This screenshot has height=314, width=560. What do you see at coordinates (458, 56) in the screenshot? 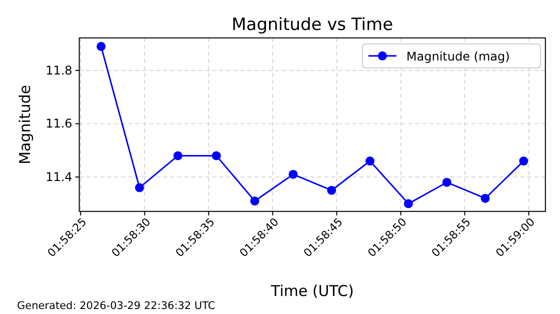
I see `legend-label: Magnitude (mag)` at bounding box center [458, 56].